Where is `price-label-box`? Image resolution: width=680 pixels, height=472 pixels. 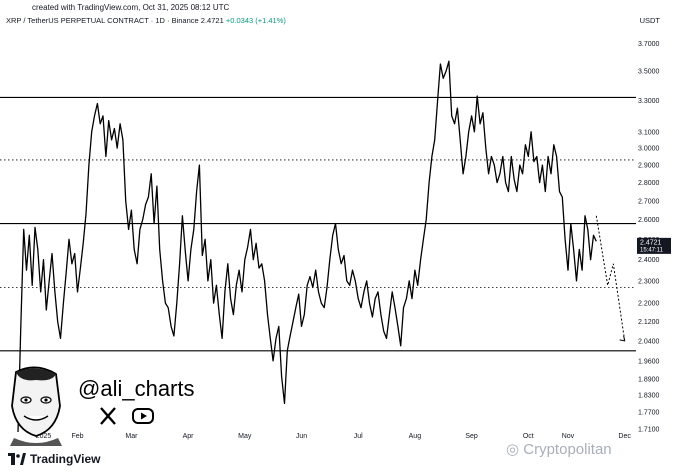
price-label-box is located at coordinates (654, 245).